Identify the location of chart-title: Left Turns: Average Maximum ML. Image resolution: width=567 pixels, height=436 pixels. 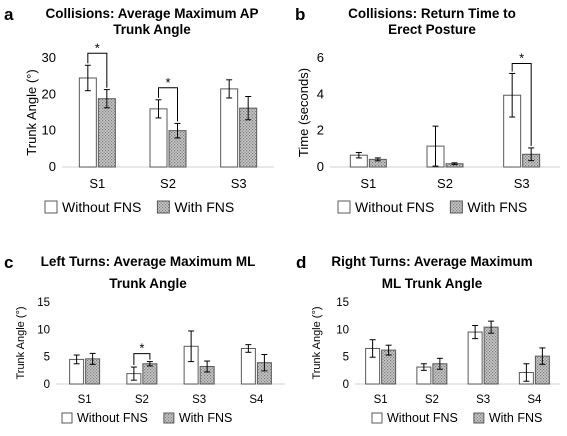
(148, 261).